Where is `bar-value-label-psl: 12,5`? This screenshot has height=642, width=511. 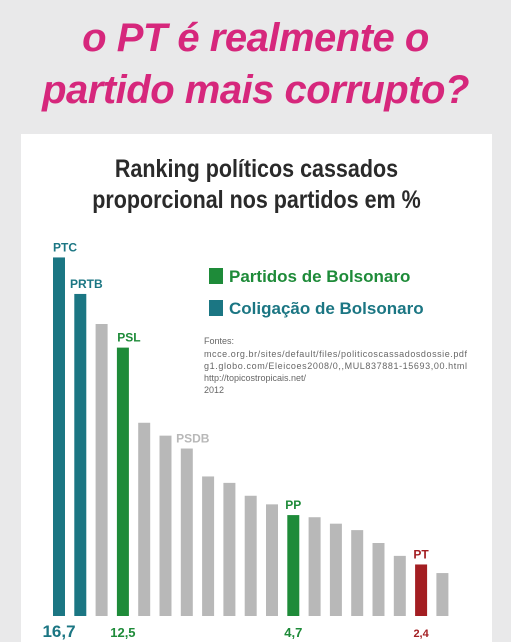 bar-value-label-psl: 12,5 is located at coordinates (122, 632).